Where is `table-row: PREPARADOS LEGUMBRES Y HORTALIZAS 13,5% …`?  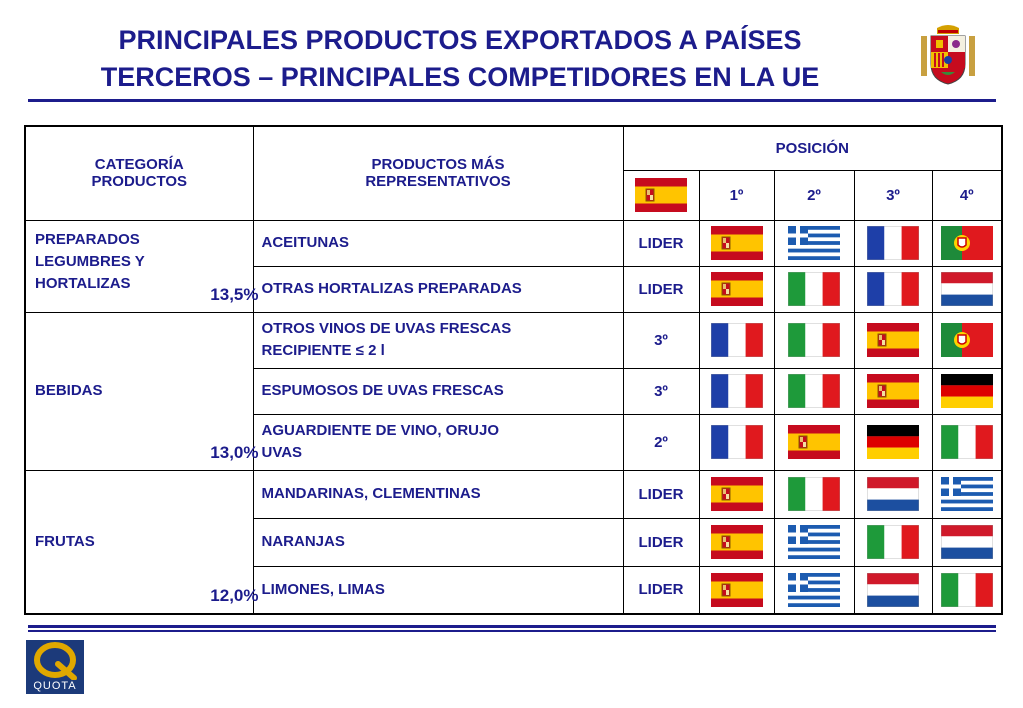 table-row: PREPARADOS LEGUMBRES Y HORTALIZAS 13,5% … is located at coordinates (513, 266).